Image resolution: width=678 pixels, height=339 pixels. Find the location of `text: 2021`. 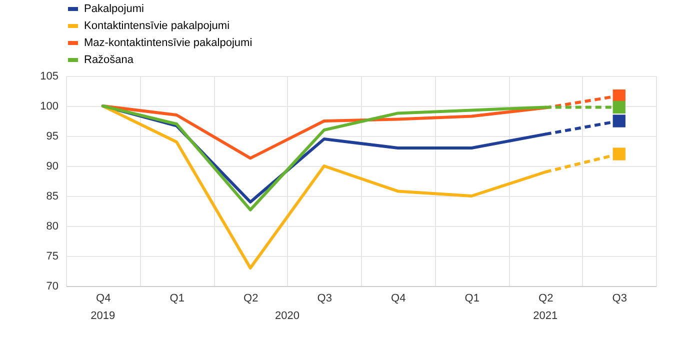

text: 2021 is located at coordinates (545, 316).